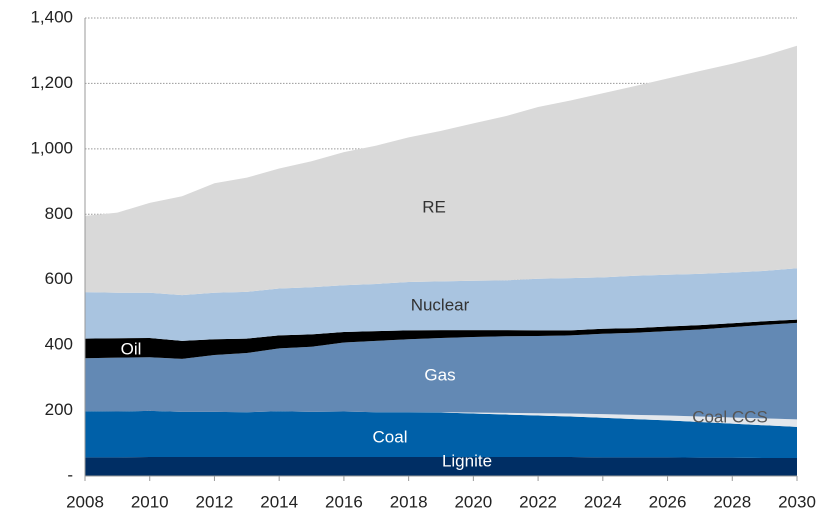 The width and height of the screenshot is (821, 515). What do you see at coordinates (467, 460) in the screenshot?
I see `series-label: Lignite` at bounding box center [467, 460].